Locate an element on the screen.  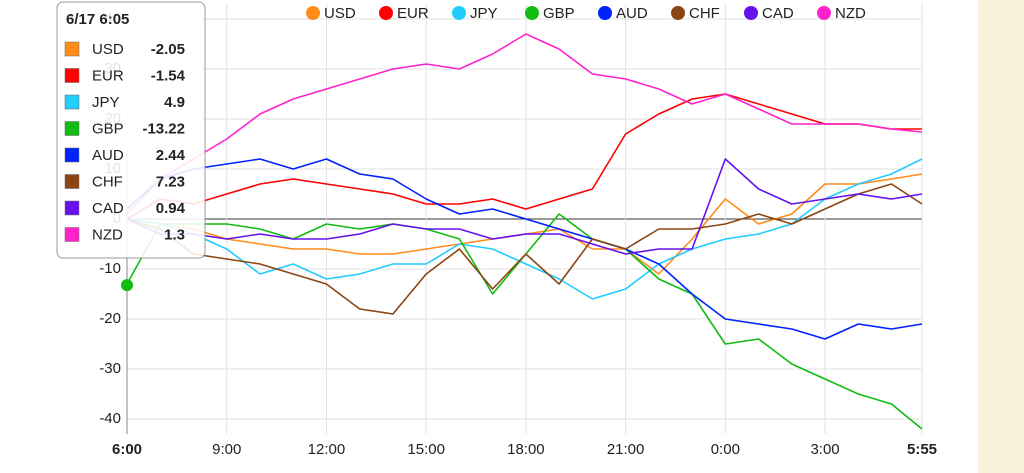
legend-label: EUR is located at coordinates (413, 13).